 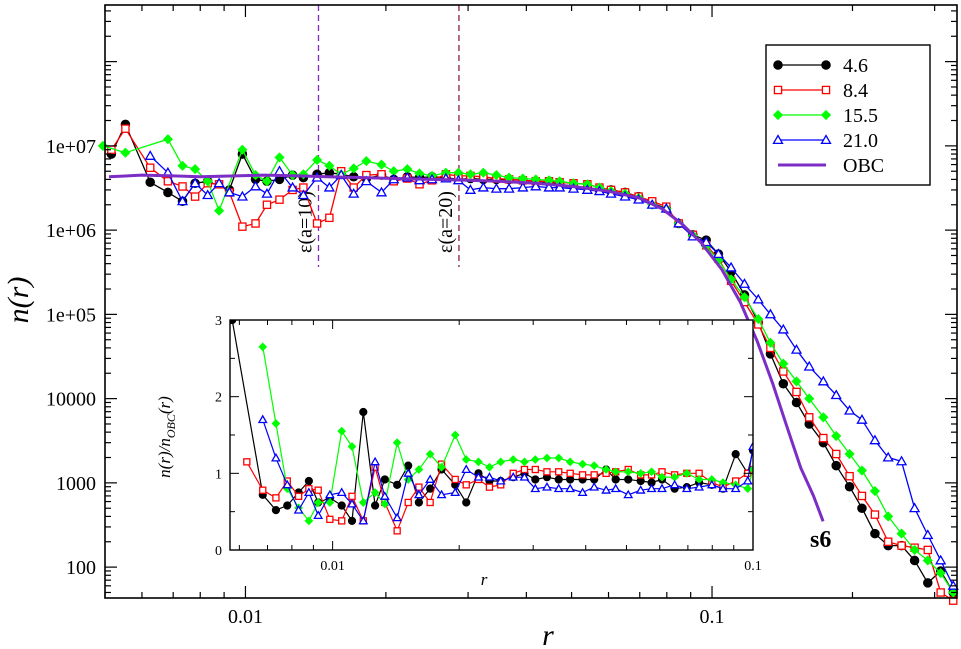 I want to click on legend-item-8-4: 8.4, so click(x=820, y=91).